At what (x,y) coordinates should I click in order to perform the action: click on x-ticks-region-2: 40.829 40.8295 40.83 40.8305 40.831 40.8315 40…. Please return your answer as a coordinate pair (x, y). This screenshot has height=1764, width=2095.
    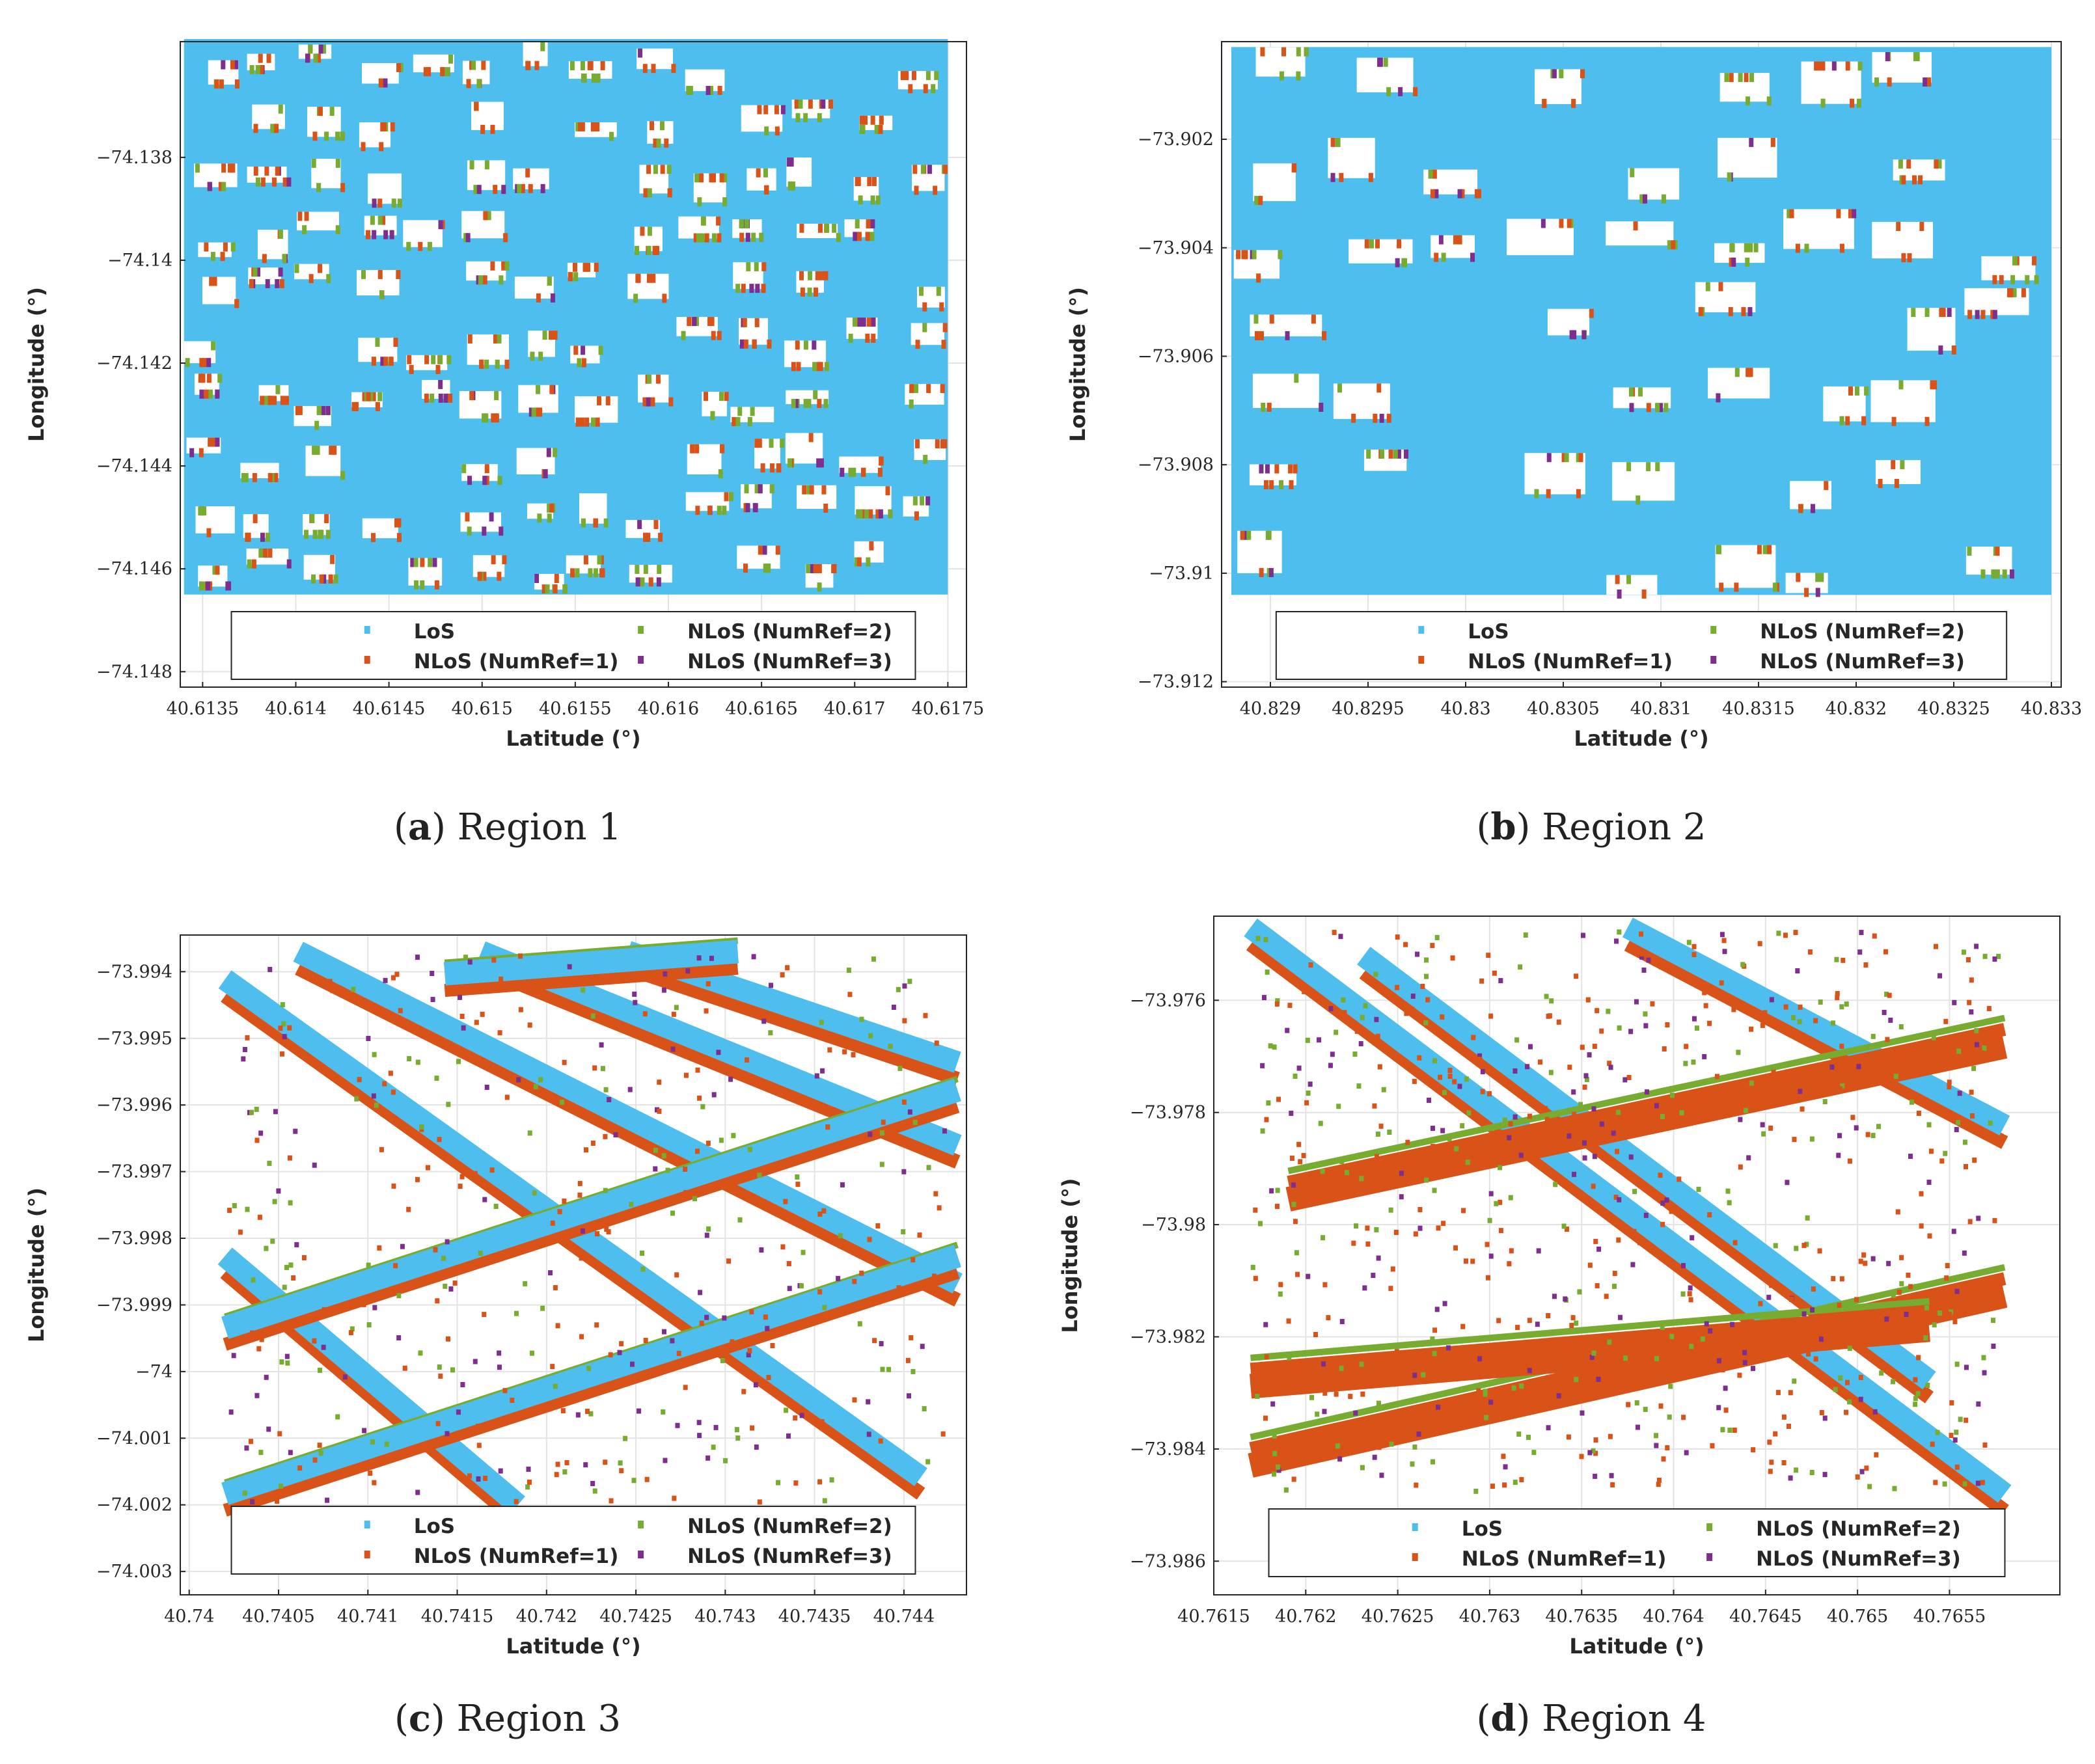
    Looking at the image, I should click on (1661, 700).